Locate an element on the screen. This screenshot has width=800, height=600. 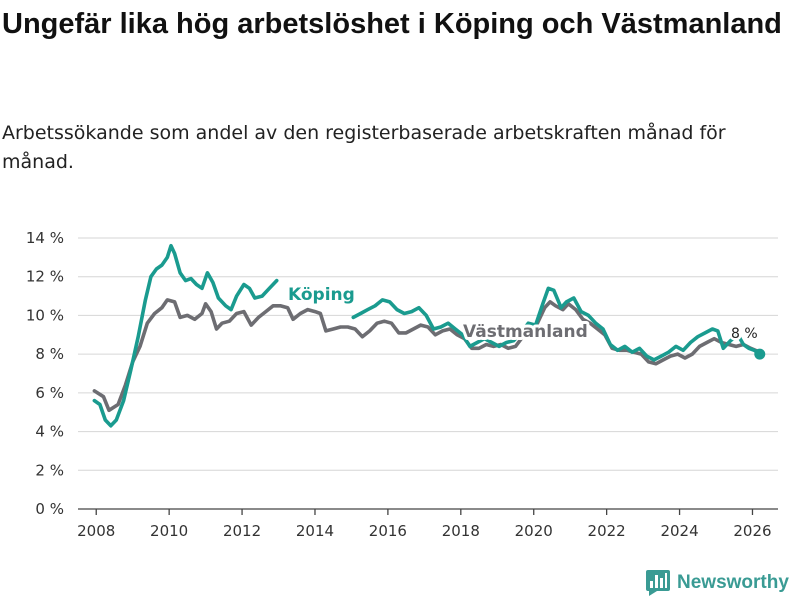
vastmanland-label-halo: Västmanland is located at coordinates (525, 332).